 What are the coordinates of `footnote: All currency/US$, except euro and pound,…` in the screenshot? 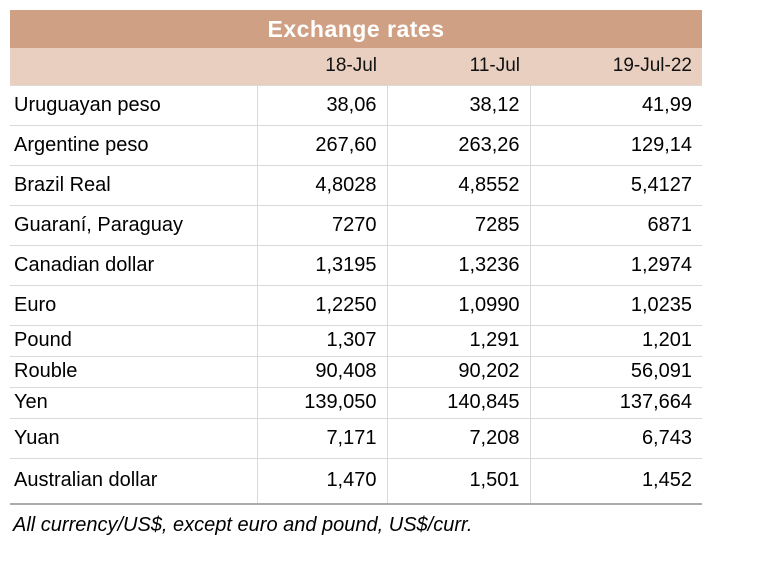 It's located at (243, 525).